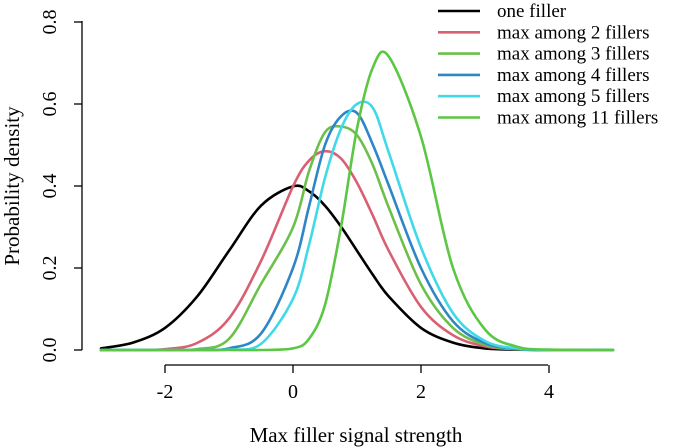 Image resolution: width=685 pixels, height=448 pixels. What do you see at coordinates (577, 118) in the screenshot?
I see `legend-label: max among 11 fillers` at bounding box center [577, 118].